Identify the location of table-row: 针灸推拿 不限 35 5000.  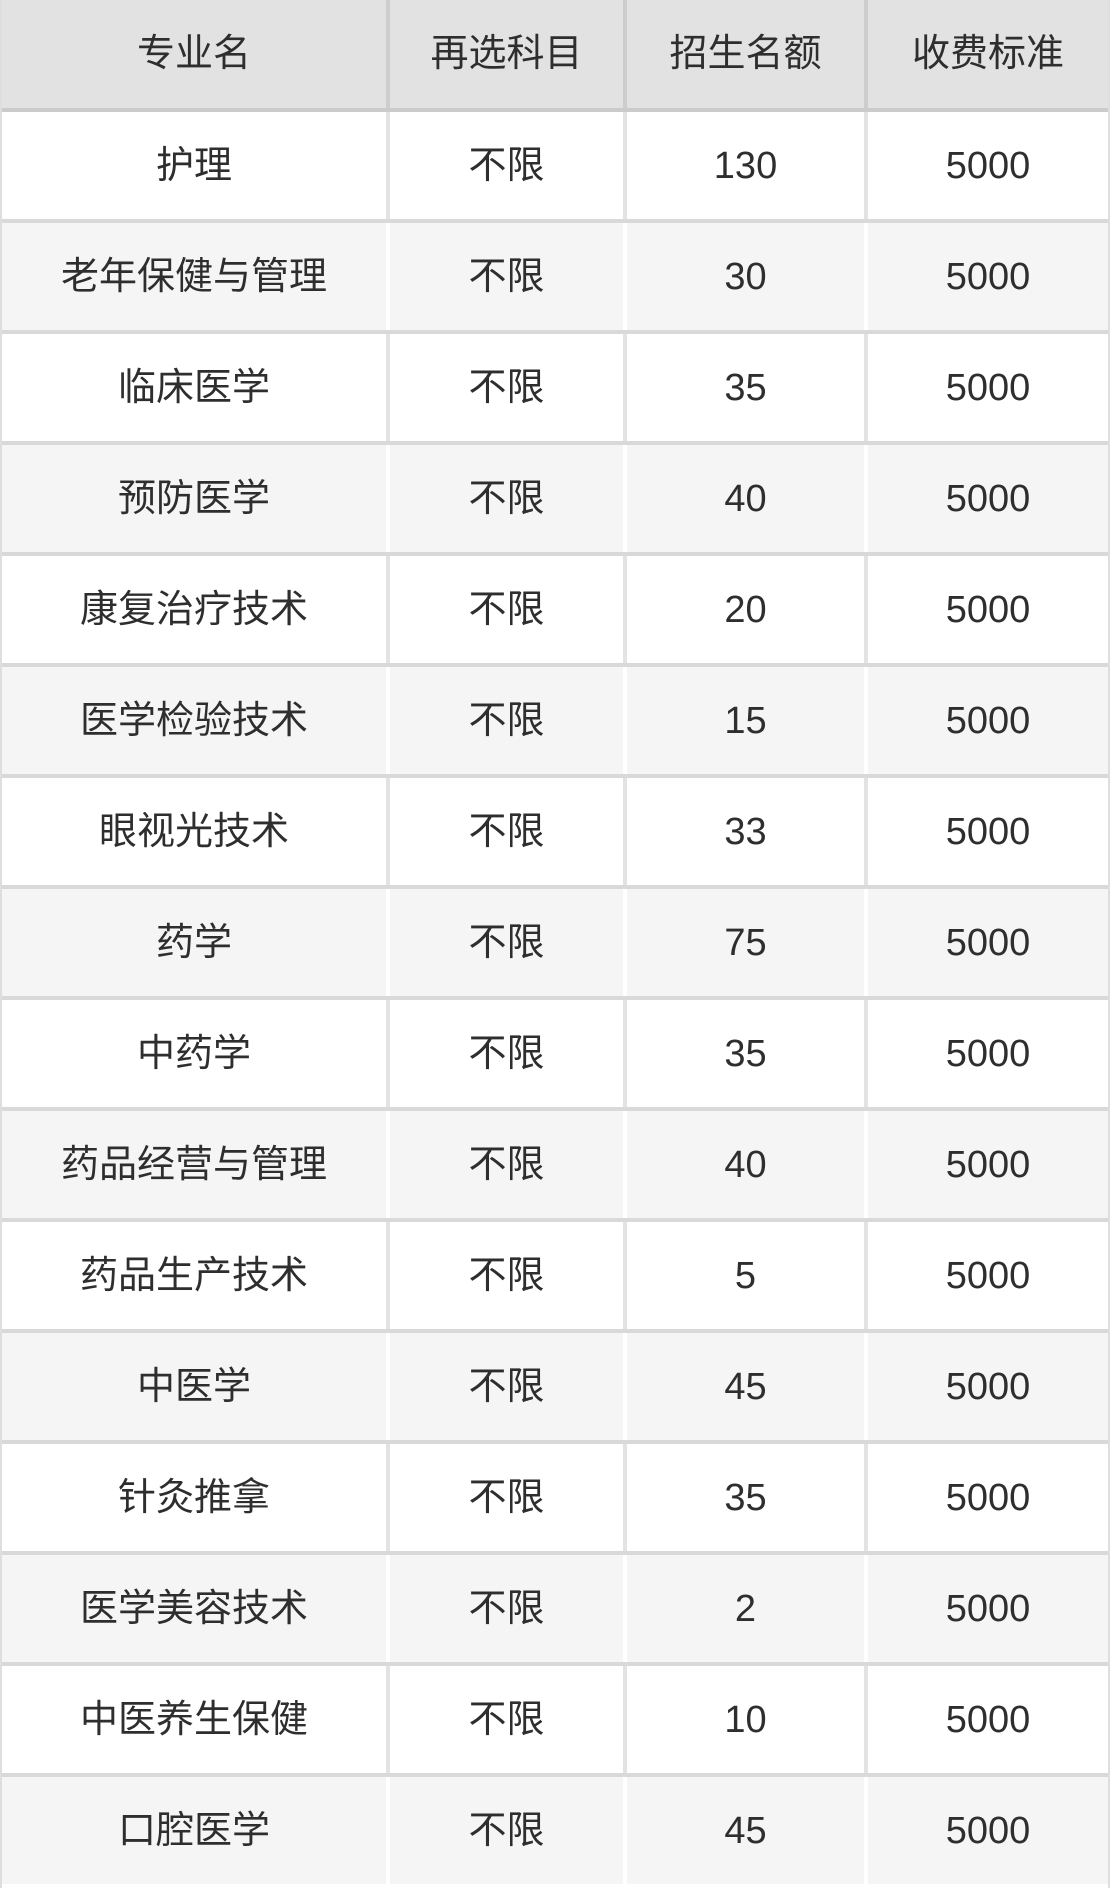
(555, 1499).